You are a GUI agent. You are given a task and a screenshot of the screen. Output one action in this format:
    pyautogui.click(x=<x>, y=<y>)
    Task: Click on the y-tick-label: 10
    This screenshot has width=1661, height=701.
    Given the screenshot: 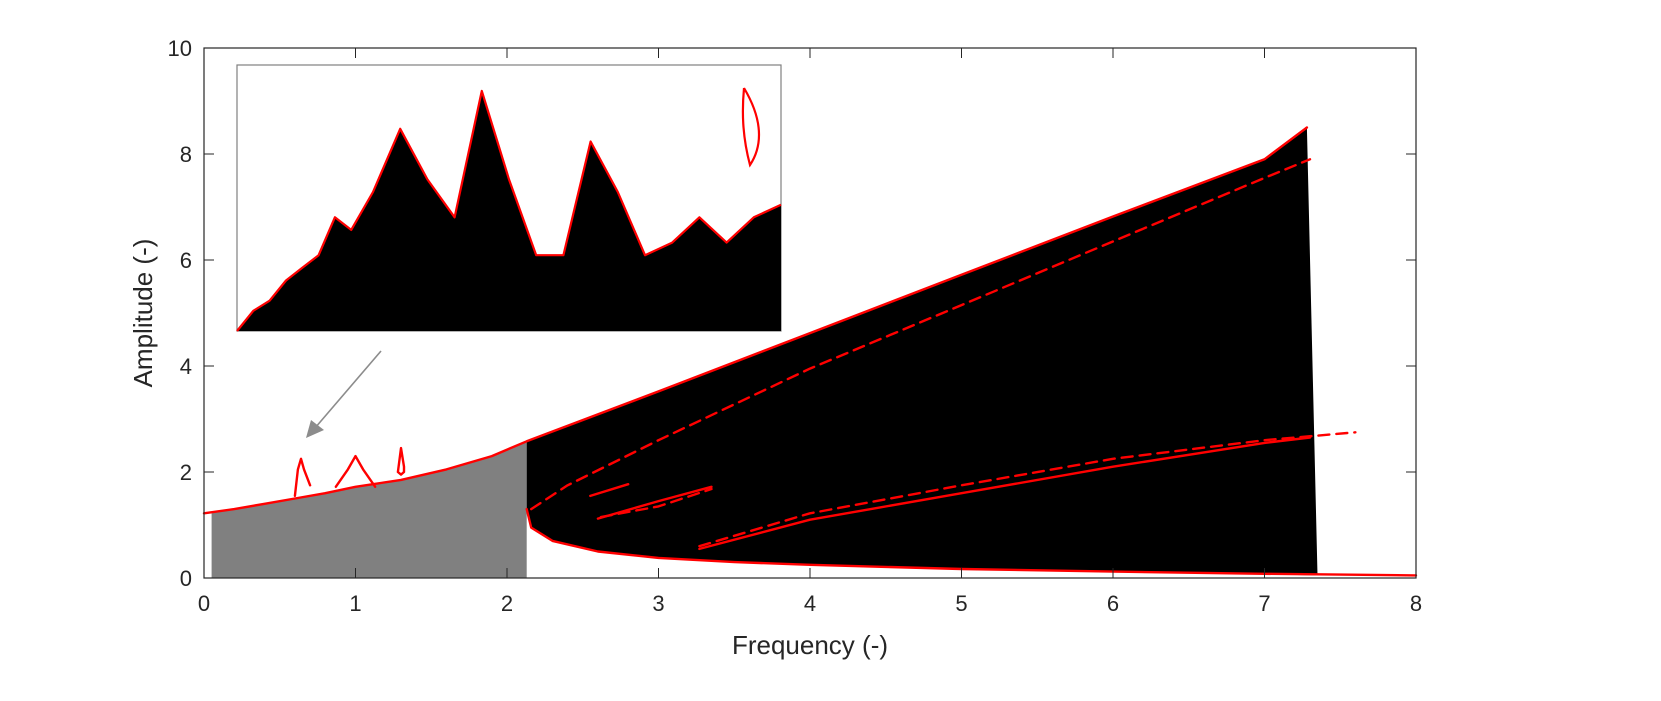 What is the action you would take?
    pyautogui.click(x=180, y=48)
    